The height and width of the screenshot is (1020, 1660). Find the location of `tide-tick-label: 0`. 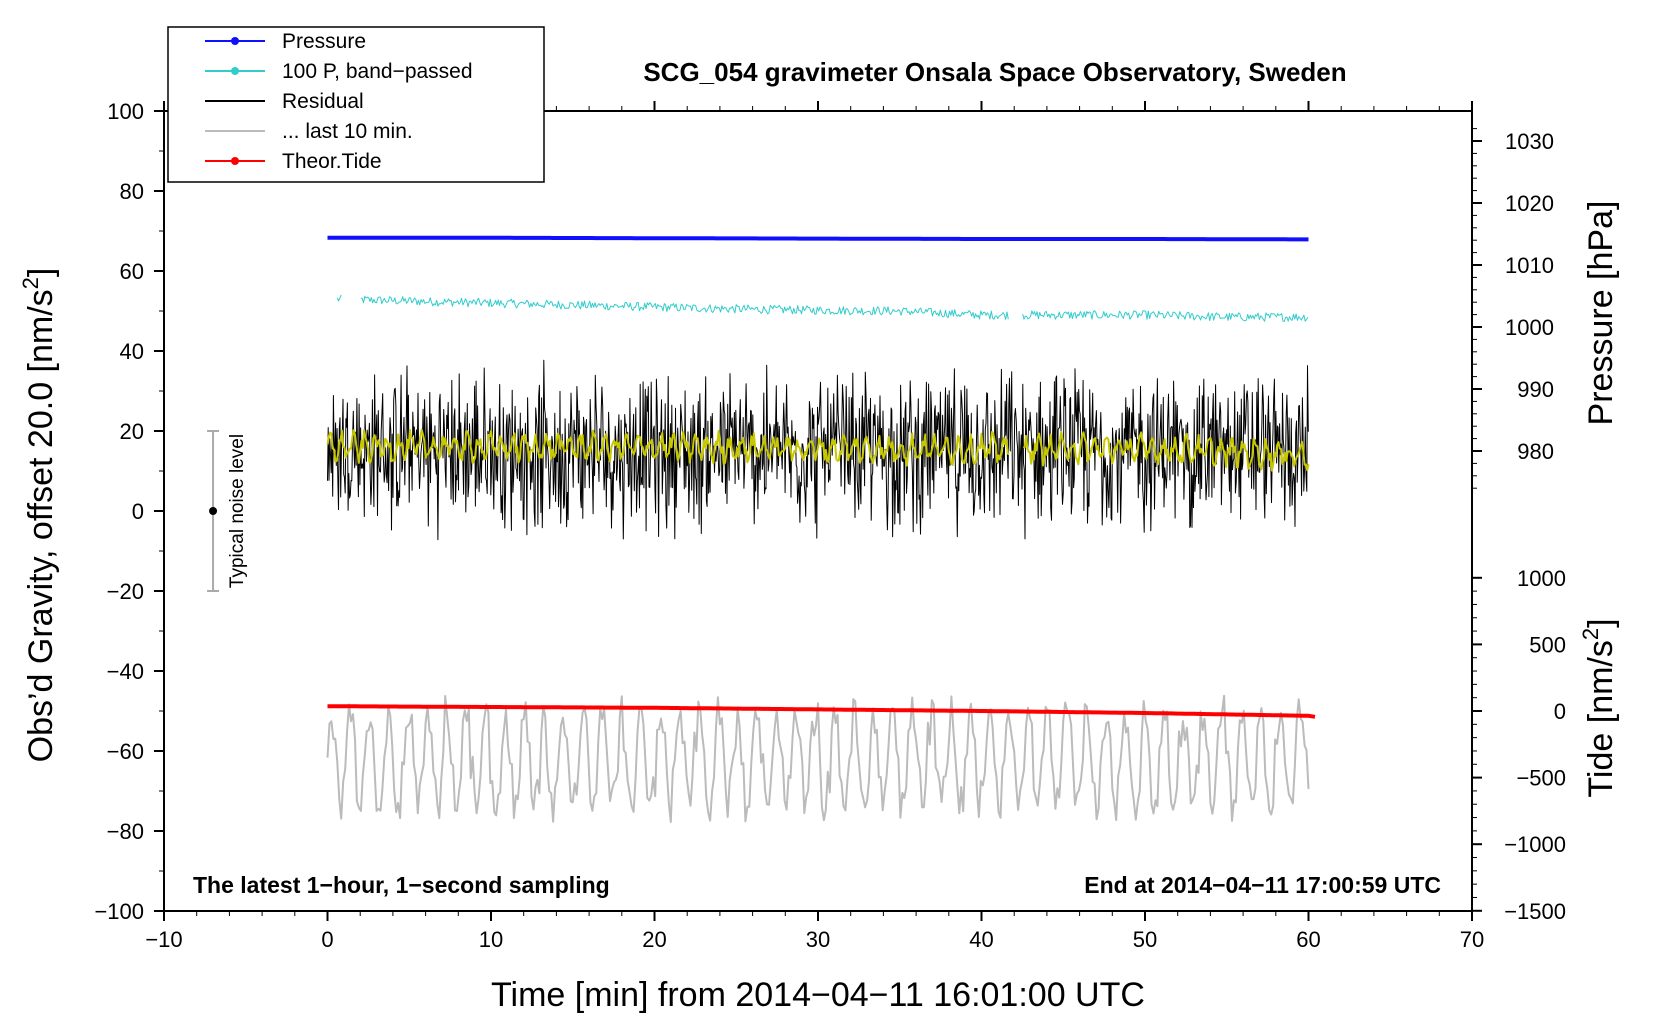

tide-tick-label: 0 is located at coordinates (1560, 711).